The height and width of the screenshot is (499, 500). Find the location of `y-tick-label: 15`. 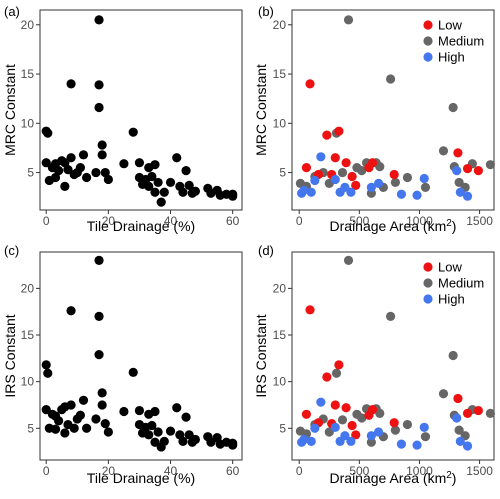

y-tick-label: 15 is located at coordinates (28, 74).